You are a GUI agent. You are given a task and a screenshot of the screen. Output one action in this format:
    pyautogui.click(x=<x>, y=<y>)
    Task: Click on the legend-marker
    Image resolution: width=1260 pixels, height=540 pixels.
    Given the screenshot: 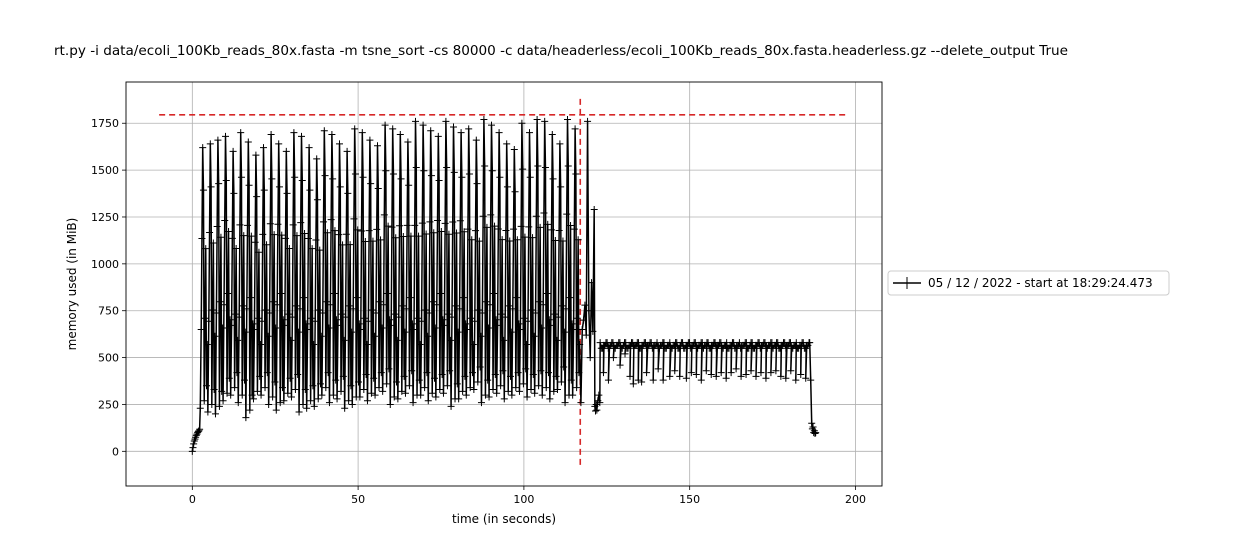 What is the action you would take?
    pyautogui.click(x=907, y=283)
    